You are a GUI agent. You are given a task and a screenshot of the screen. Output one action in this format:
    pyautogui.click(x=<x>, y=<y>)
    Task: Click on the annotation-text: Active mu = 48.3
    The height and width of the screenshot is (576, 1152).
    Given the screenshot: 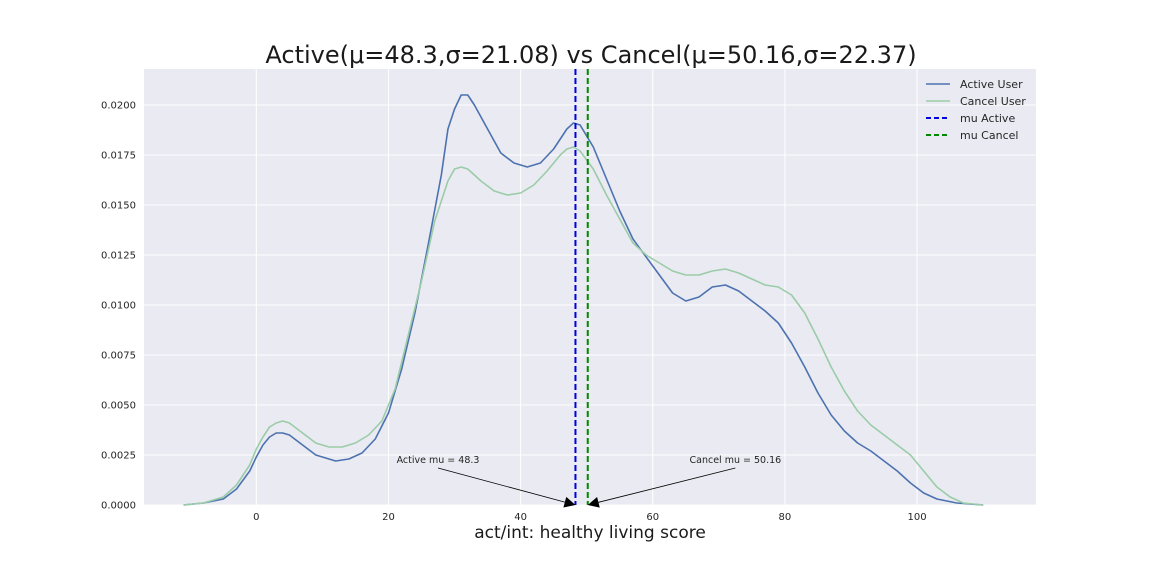 What is the action you would take?
    pyautogui.click(x=438, y=460)
    